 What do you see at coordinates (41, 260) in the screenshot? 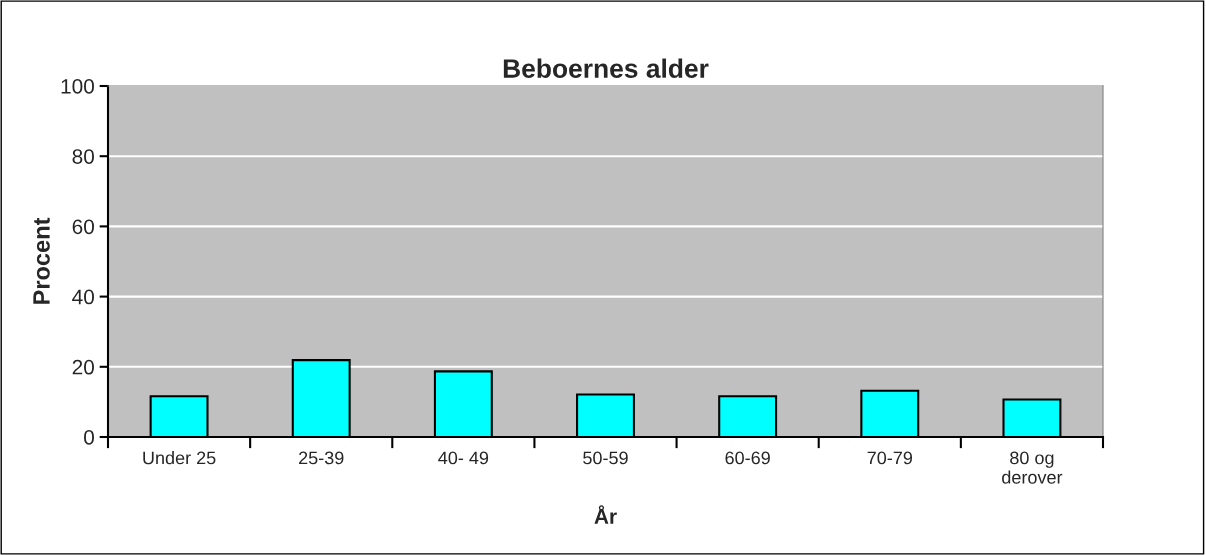
I see `y-axis-title: Procent` at bounding box center [41, 260].